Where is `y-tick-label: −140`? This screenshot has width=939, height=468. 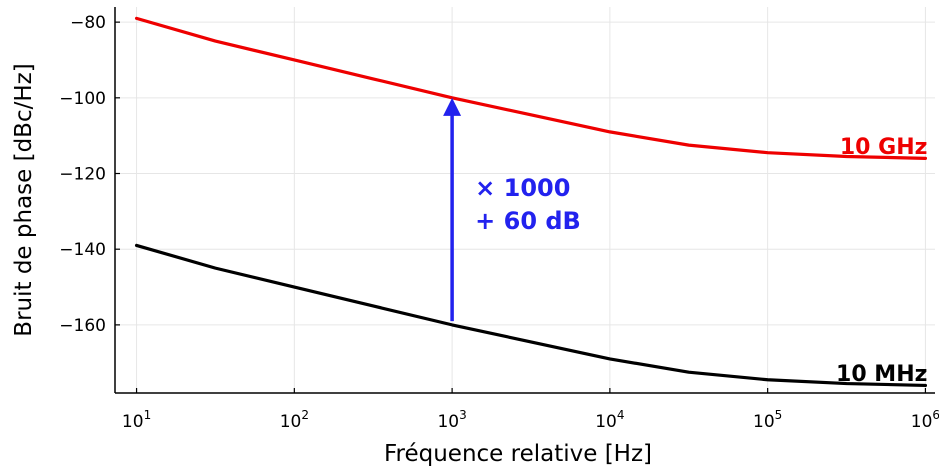
y-tick-label: −140 is located at coordinates (82, 250).